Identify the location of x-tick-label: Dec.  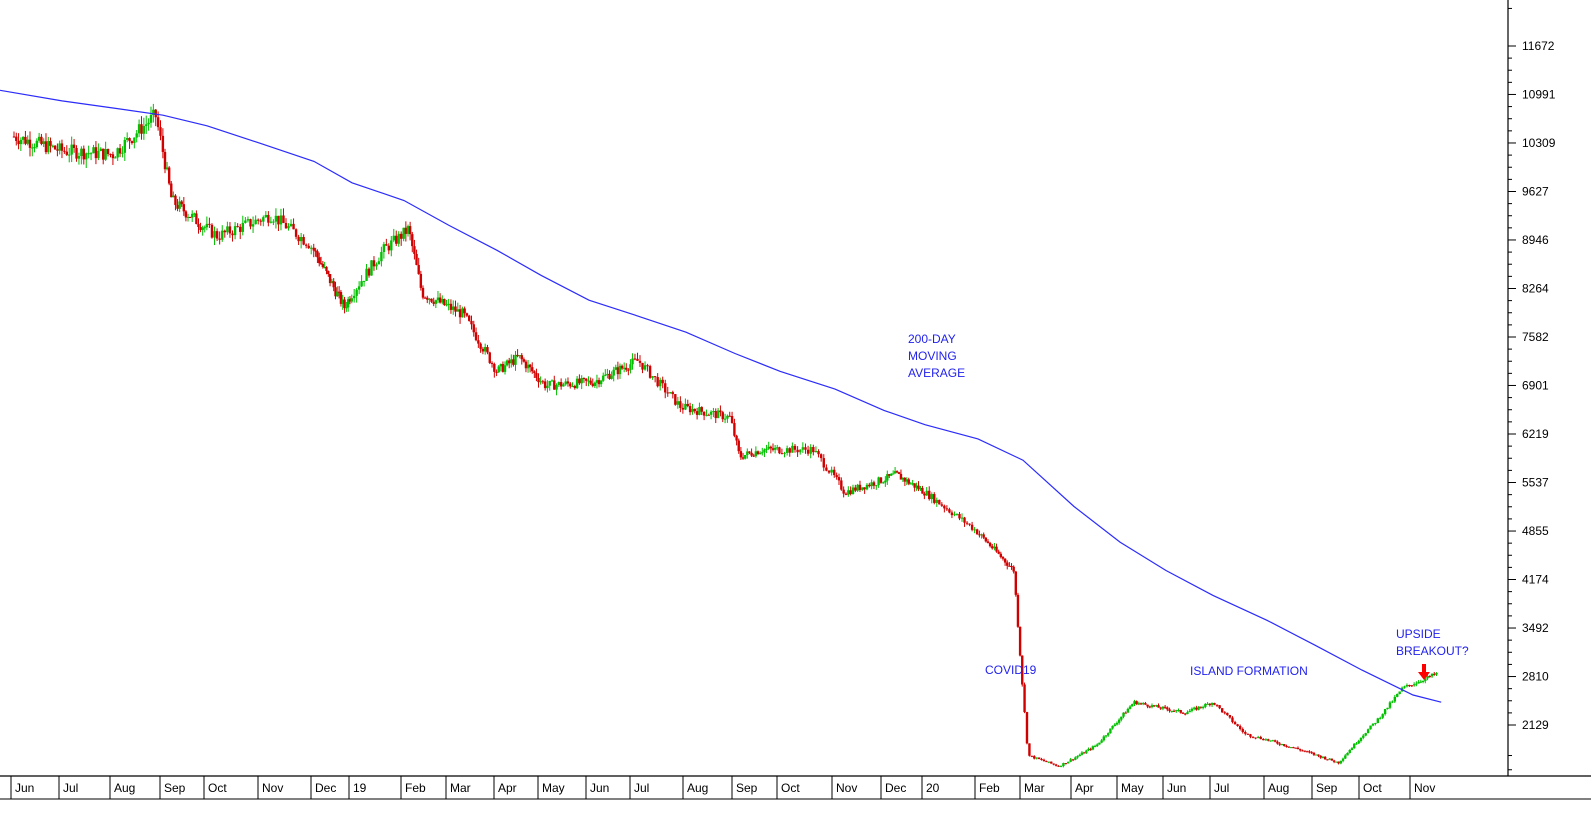
(325, 788).